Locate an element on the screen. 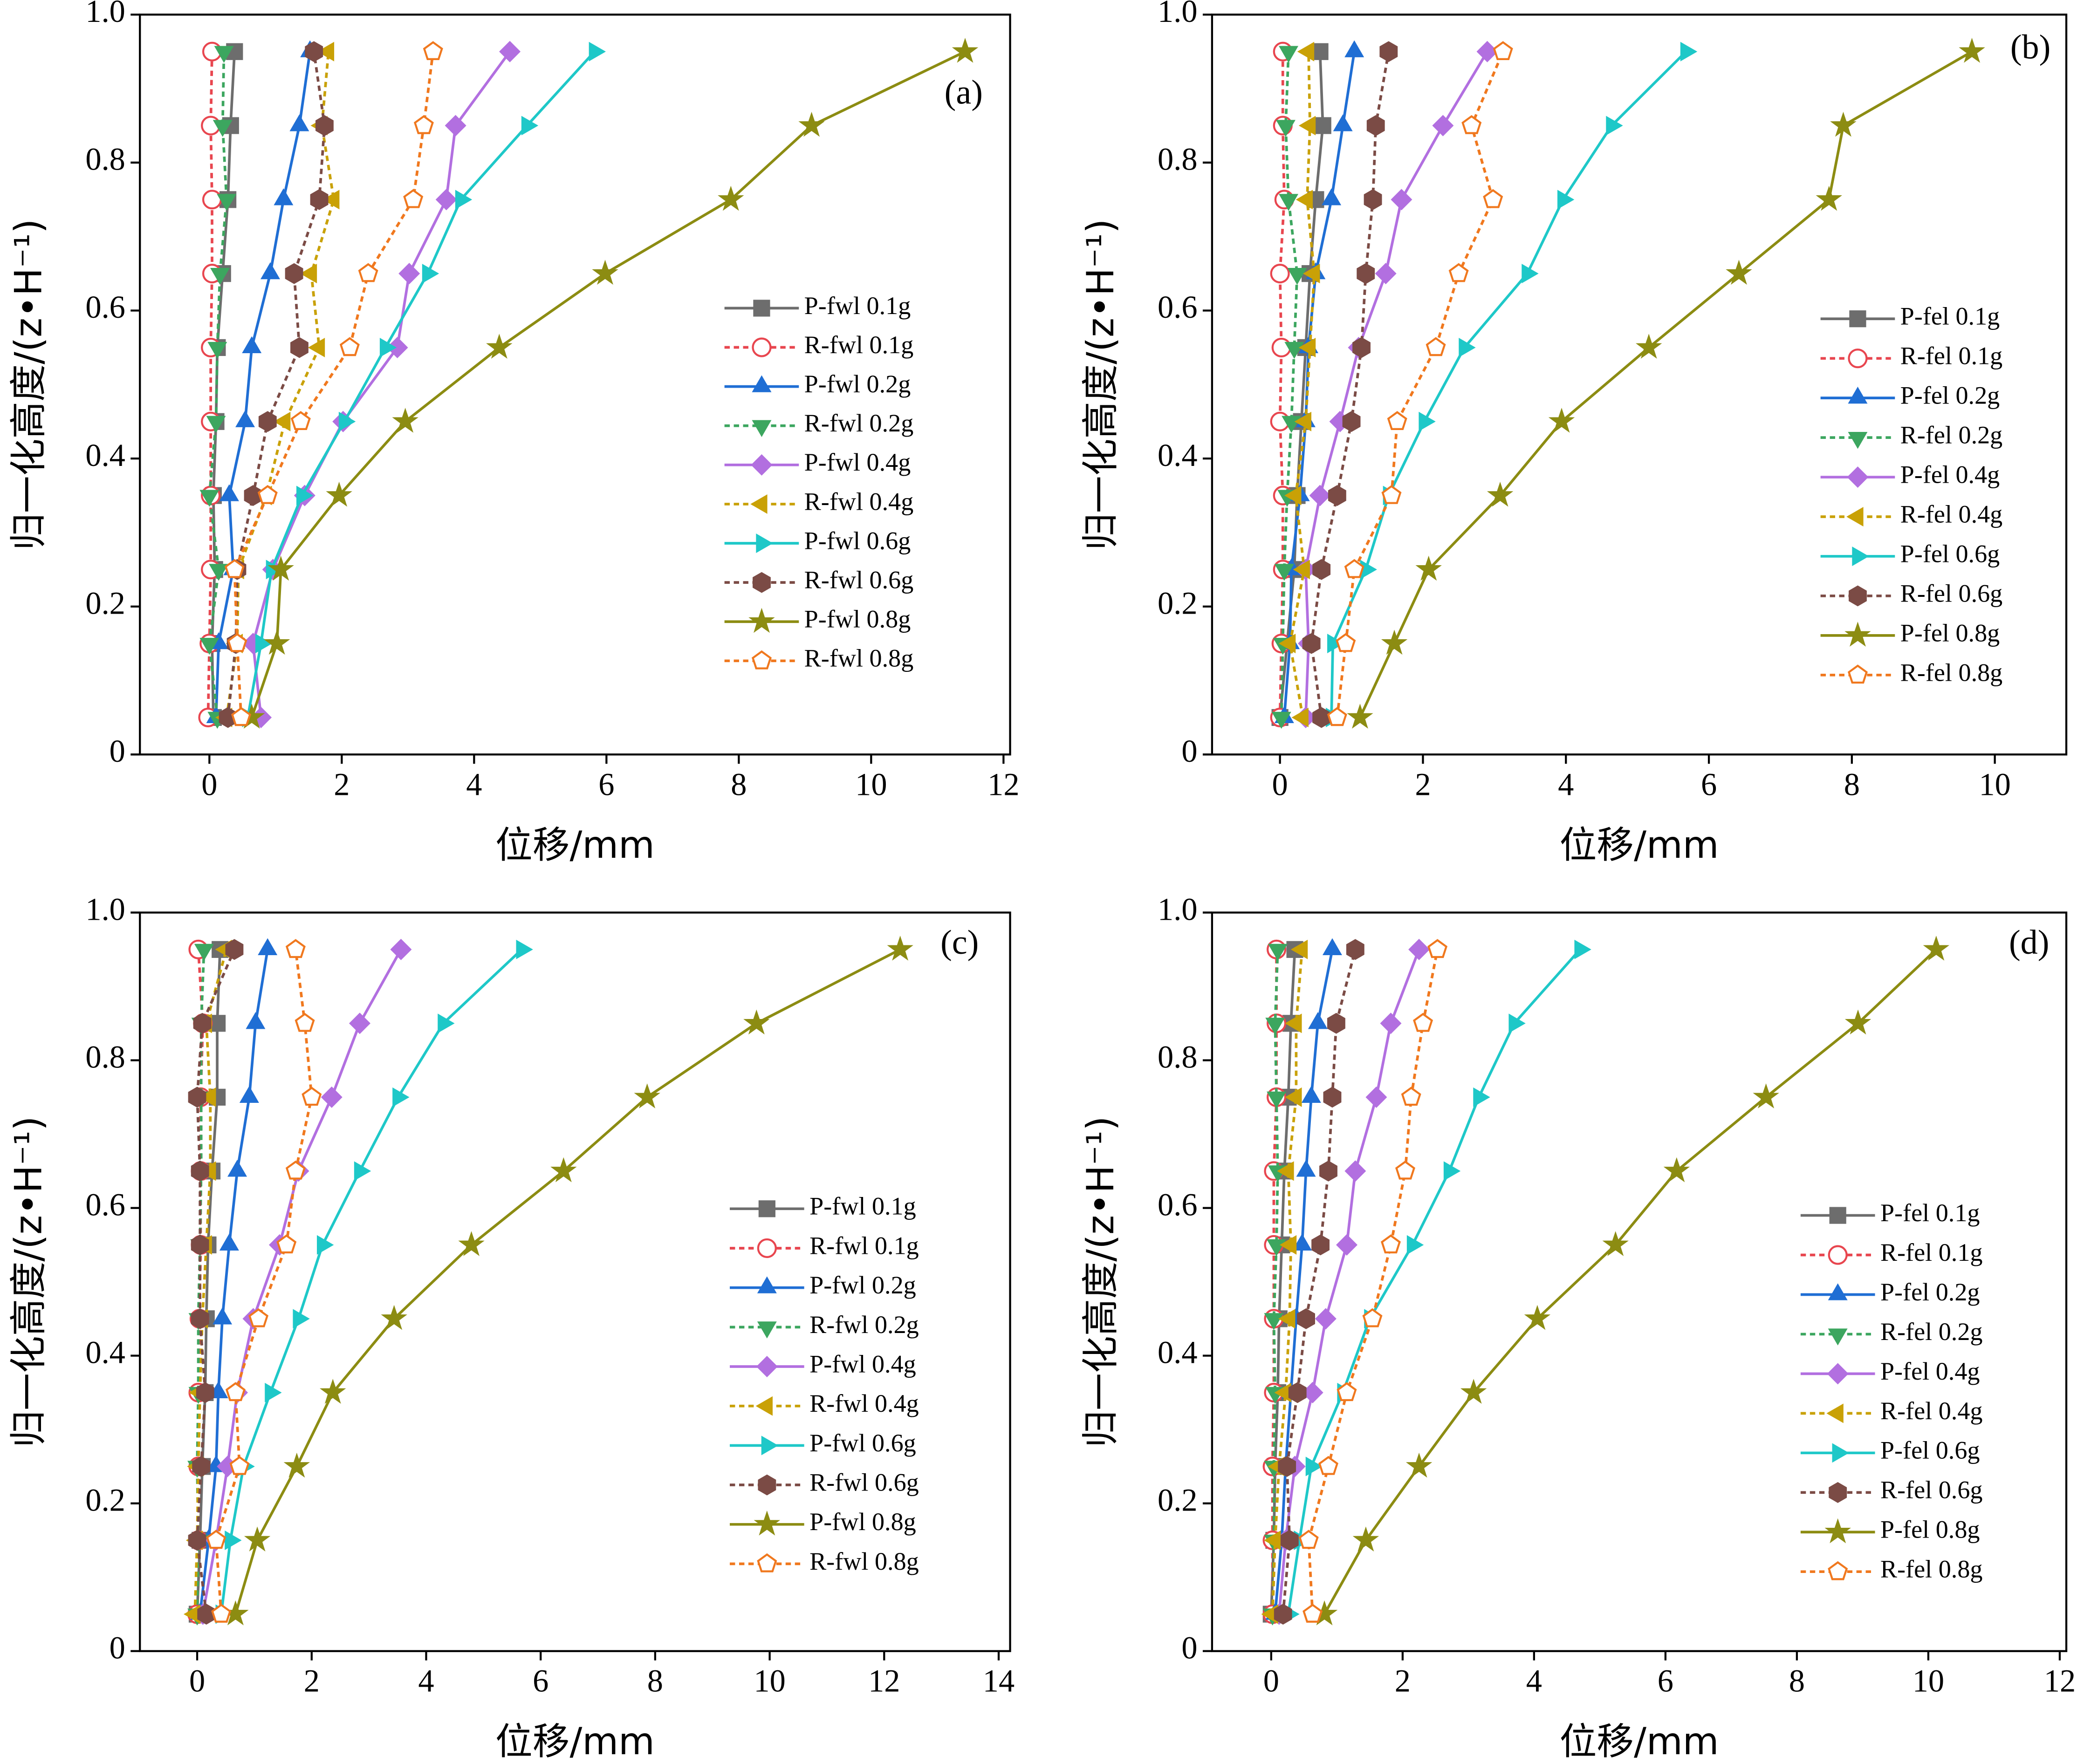 This screenshot has width=2084, height=1764. legend-label: R-fel 0.8g is located at coordinates (1931, 1569).